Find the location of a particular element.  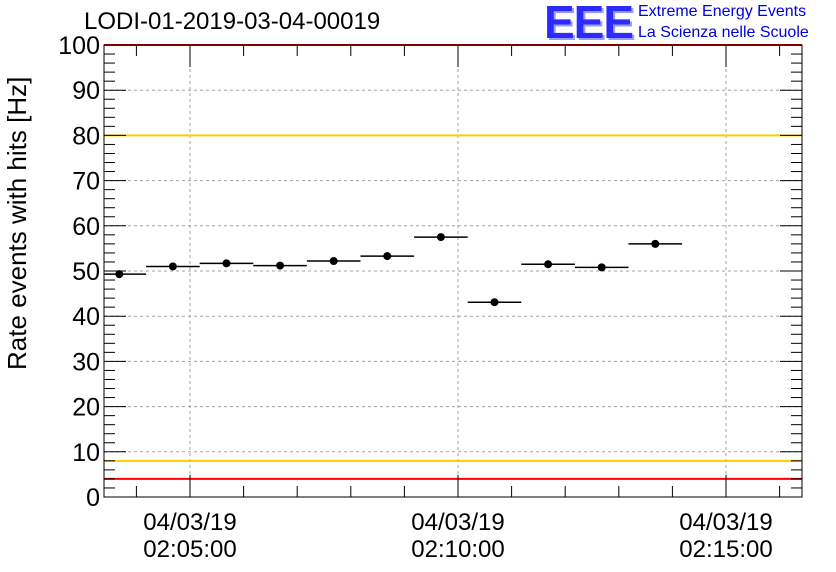

y-tick-label: 20 is located at coordinates (86, 408).